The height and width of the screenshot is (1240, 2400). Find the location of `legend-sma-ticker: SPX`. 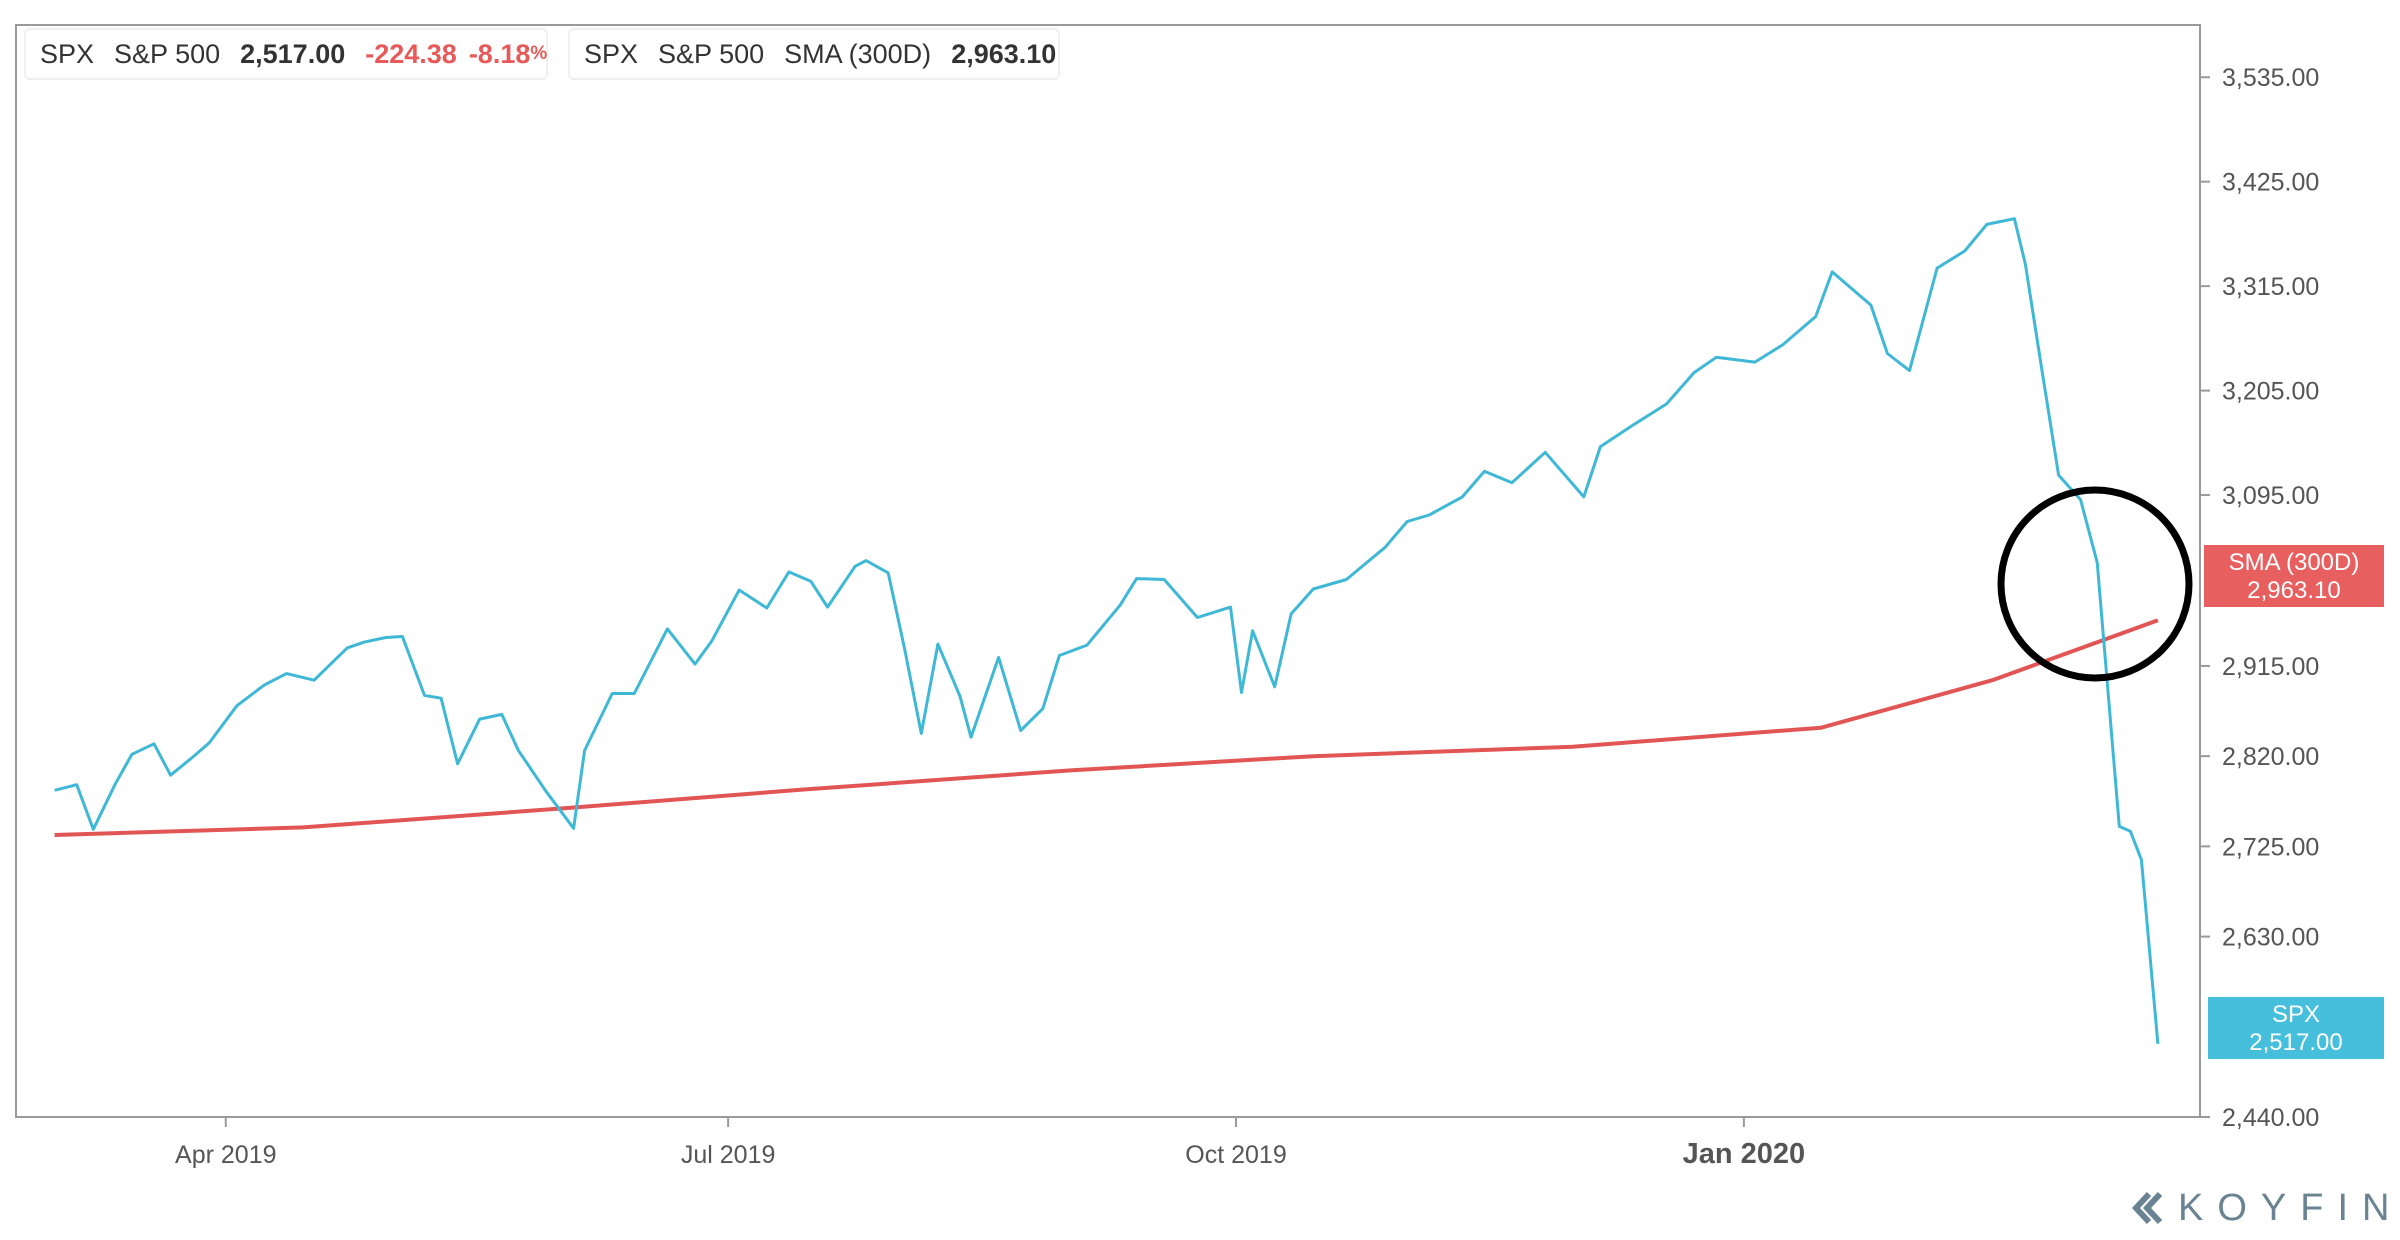

legend-sma-ticker: SPX is located at coordinates (611, 53).